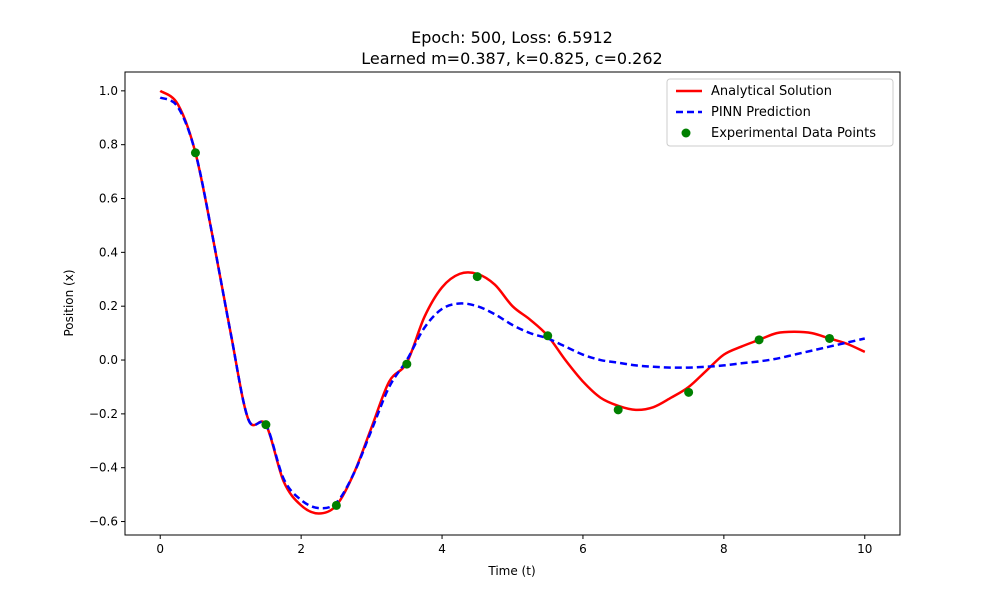 Image resolution: width=1000 pixels, height=600 pixels. What do you see at coordinates (108, 360) in the screenshot?
I see `y-tick-label: 0.0` at bounding box center [108, 360].